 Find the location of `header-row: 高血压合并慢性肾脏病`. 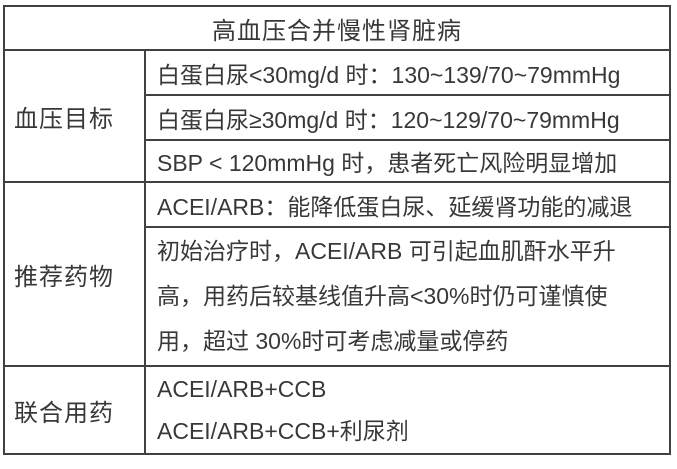

header-row: 高血压合并慢性肾脏病 is located at coordinates (337, 28).